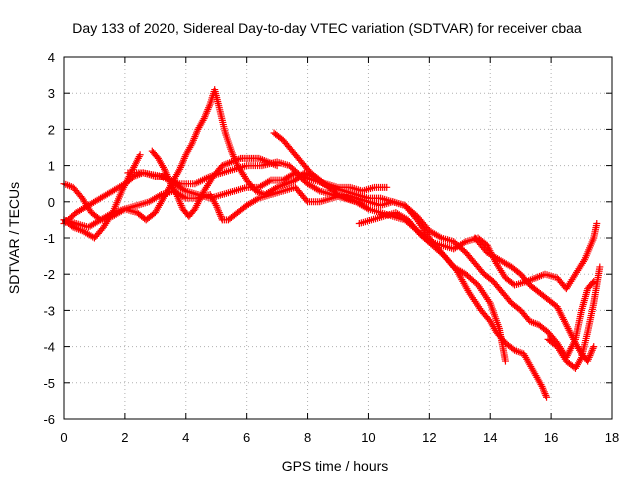 This screenshot has width=640, height=480. Describe the element at coordinates (429, 437) in the screenshot. I see `x-tick-label: 12` at that location.